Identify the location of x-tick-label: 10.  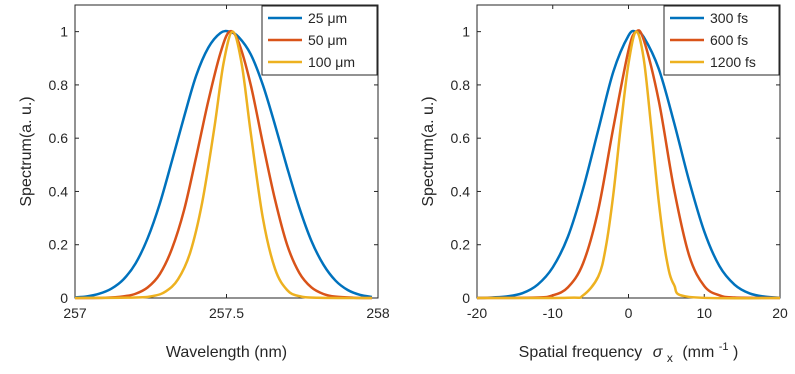
(704, 313).